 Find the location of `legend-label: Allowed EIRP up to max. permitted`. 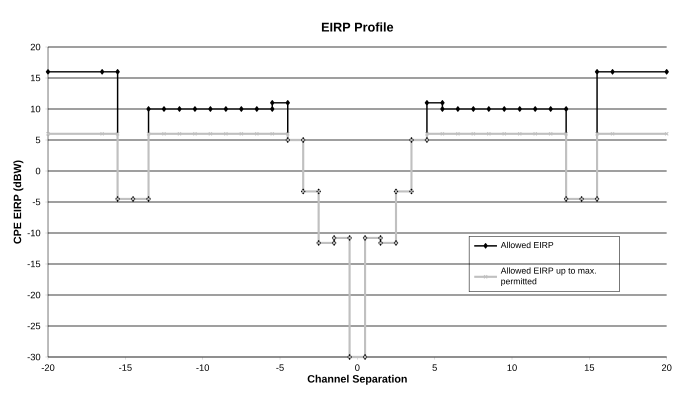

legend-label: Allowed EIRP up to max. permitted is located at coordinates (548, 276).